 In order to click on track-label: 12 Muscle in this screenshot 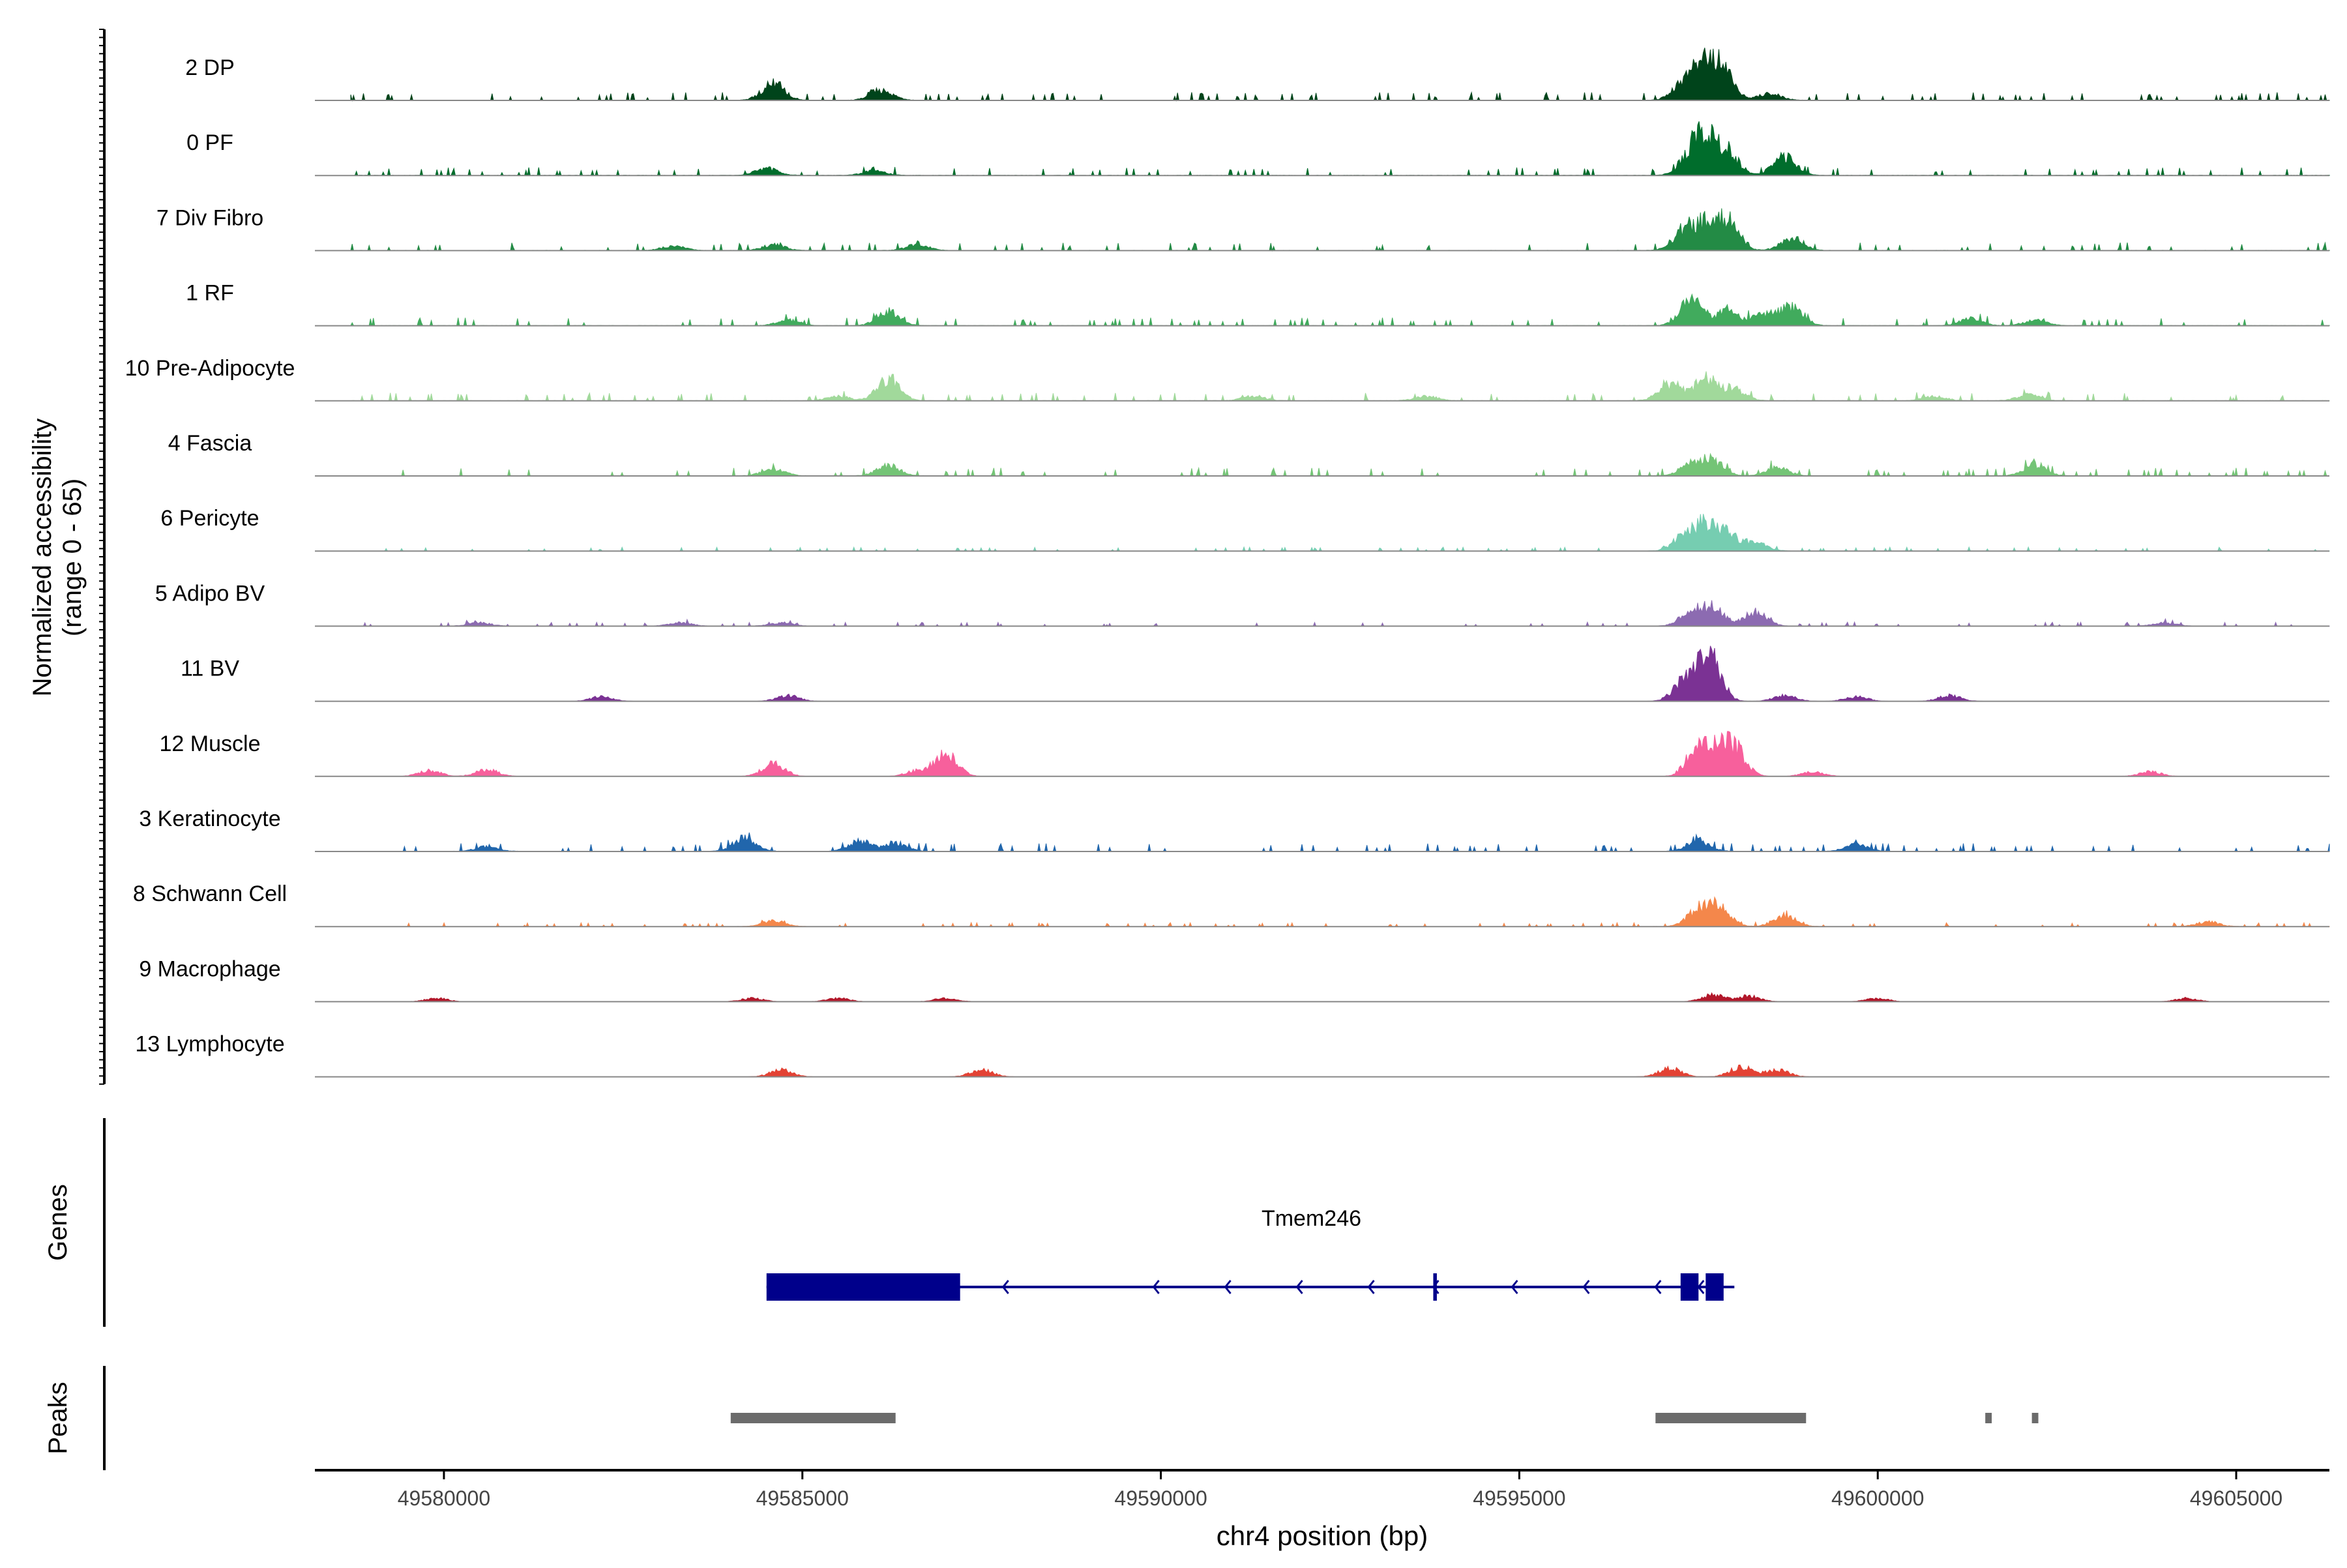, I will do `click(210, 744)`.